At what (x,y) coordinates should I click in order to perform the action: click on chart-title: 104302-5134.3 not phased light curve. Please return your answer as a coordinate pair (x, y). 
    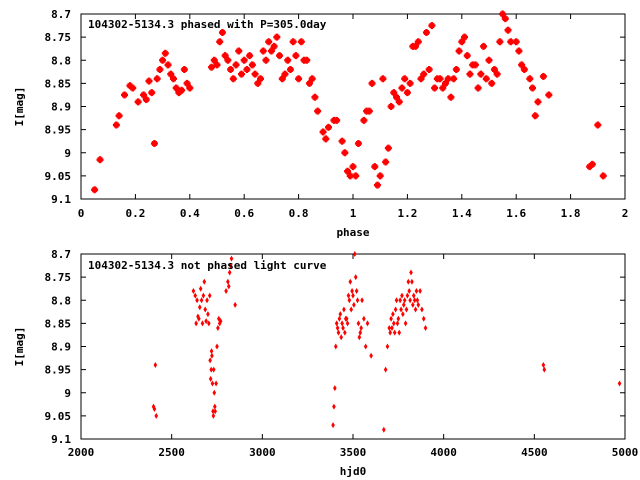
    Looking at the image, I should click on (207, 265).